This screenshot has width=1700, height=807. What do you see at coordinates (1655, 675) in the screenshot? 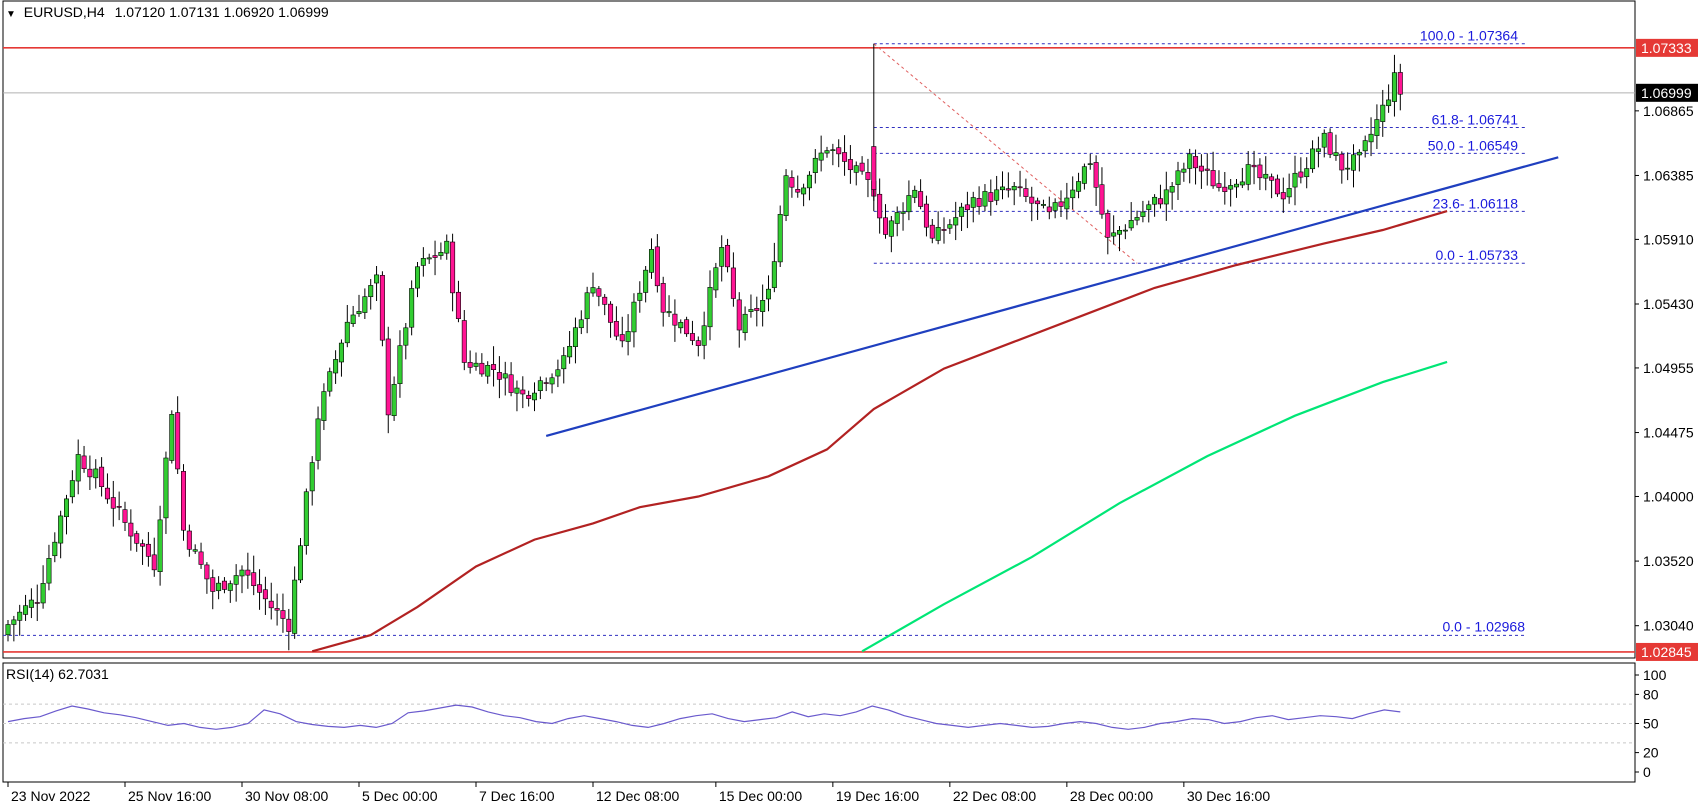
I see `rsi-tick-label: 100` at bounding box center [1655, 675].